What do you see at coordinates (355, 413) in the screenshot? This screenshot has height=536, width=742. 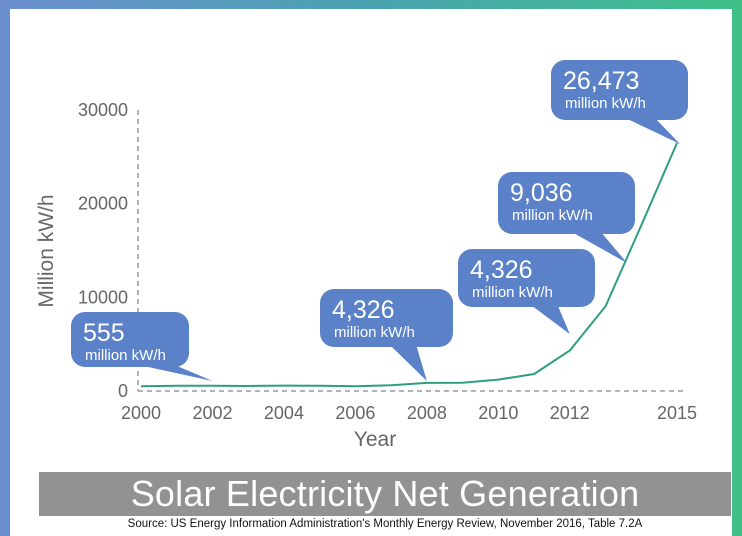 I see `x-tick-label: 2006` at bounding box center [355, 413].